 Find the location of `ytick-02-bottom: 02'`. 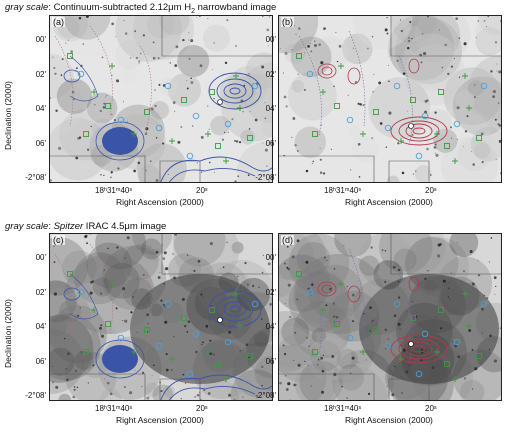

ytick-02-bottom: 02' is located at coordinates (40, 292).